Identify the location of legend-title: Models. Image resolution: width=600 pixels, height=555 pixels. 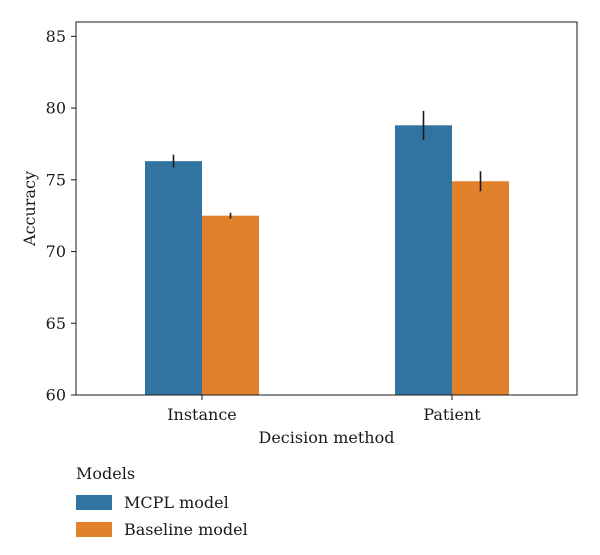
(106, 473).